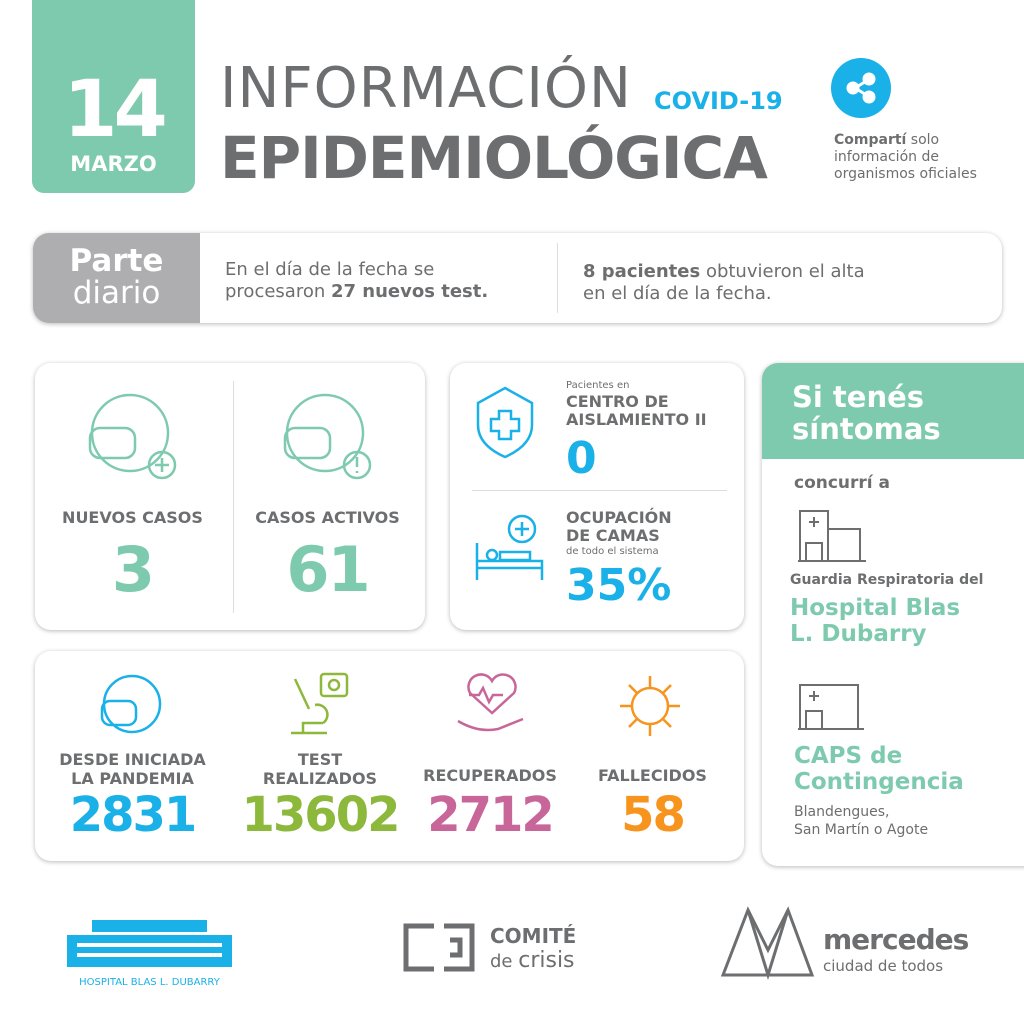  What do you see at coordinates (642, 271) in the screenshot?
I see `discharges-bold: 8 pacientes` at bounding box center [642, 271].